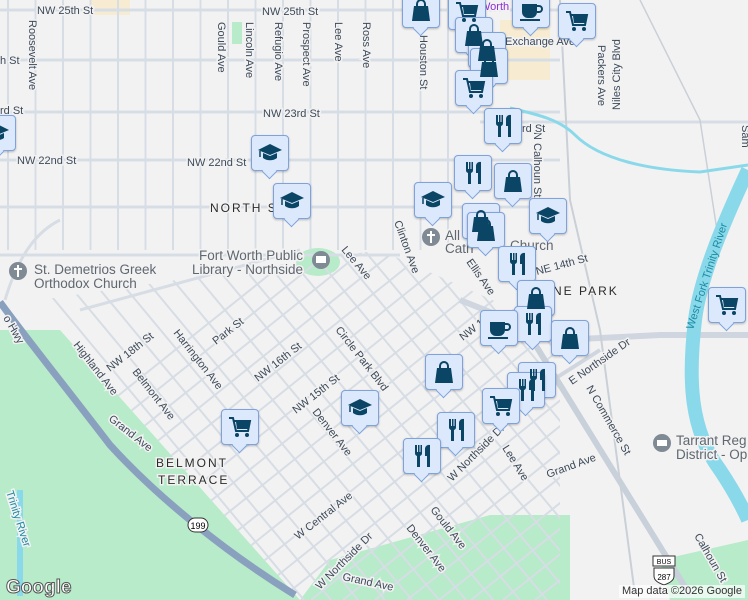 This screenshot has width=748, height=600. I want to click on svg-text: District - Op, so click(711, 454).